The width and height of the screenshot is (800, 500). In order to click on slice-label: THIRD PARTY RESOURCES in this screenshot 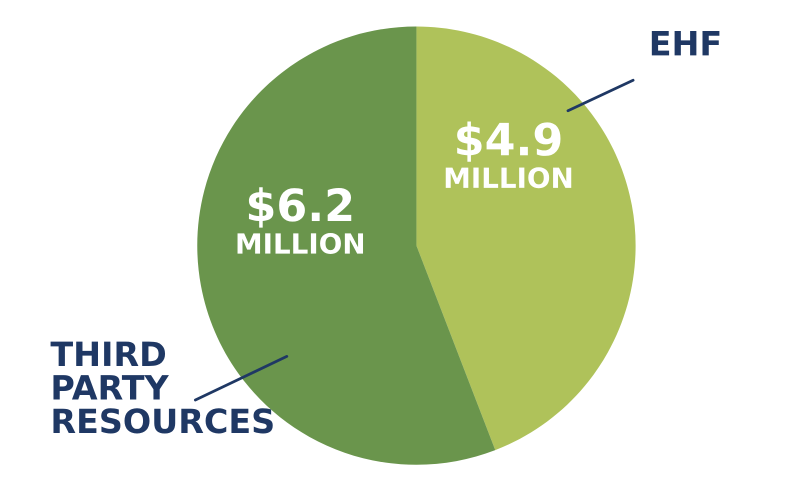, I will do `click(161, 388)`.